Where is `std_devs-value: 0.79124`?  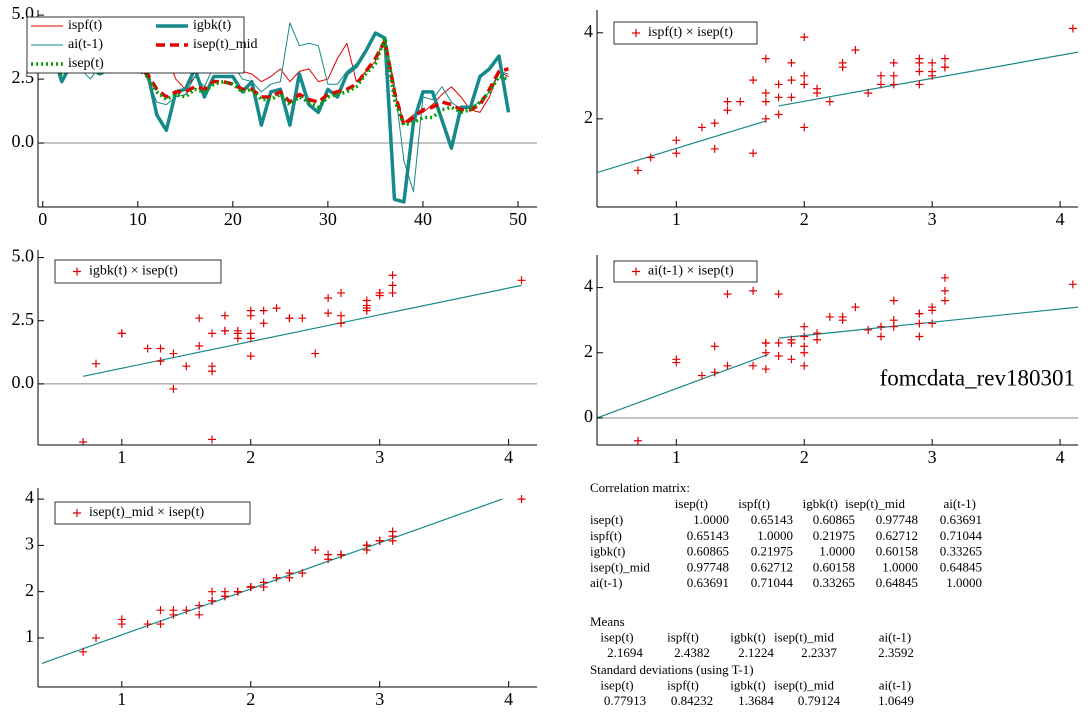
std_devs-value: 0.79124 is located at coordinates (819, 700).